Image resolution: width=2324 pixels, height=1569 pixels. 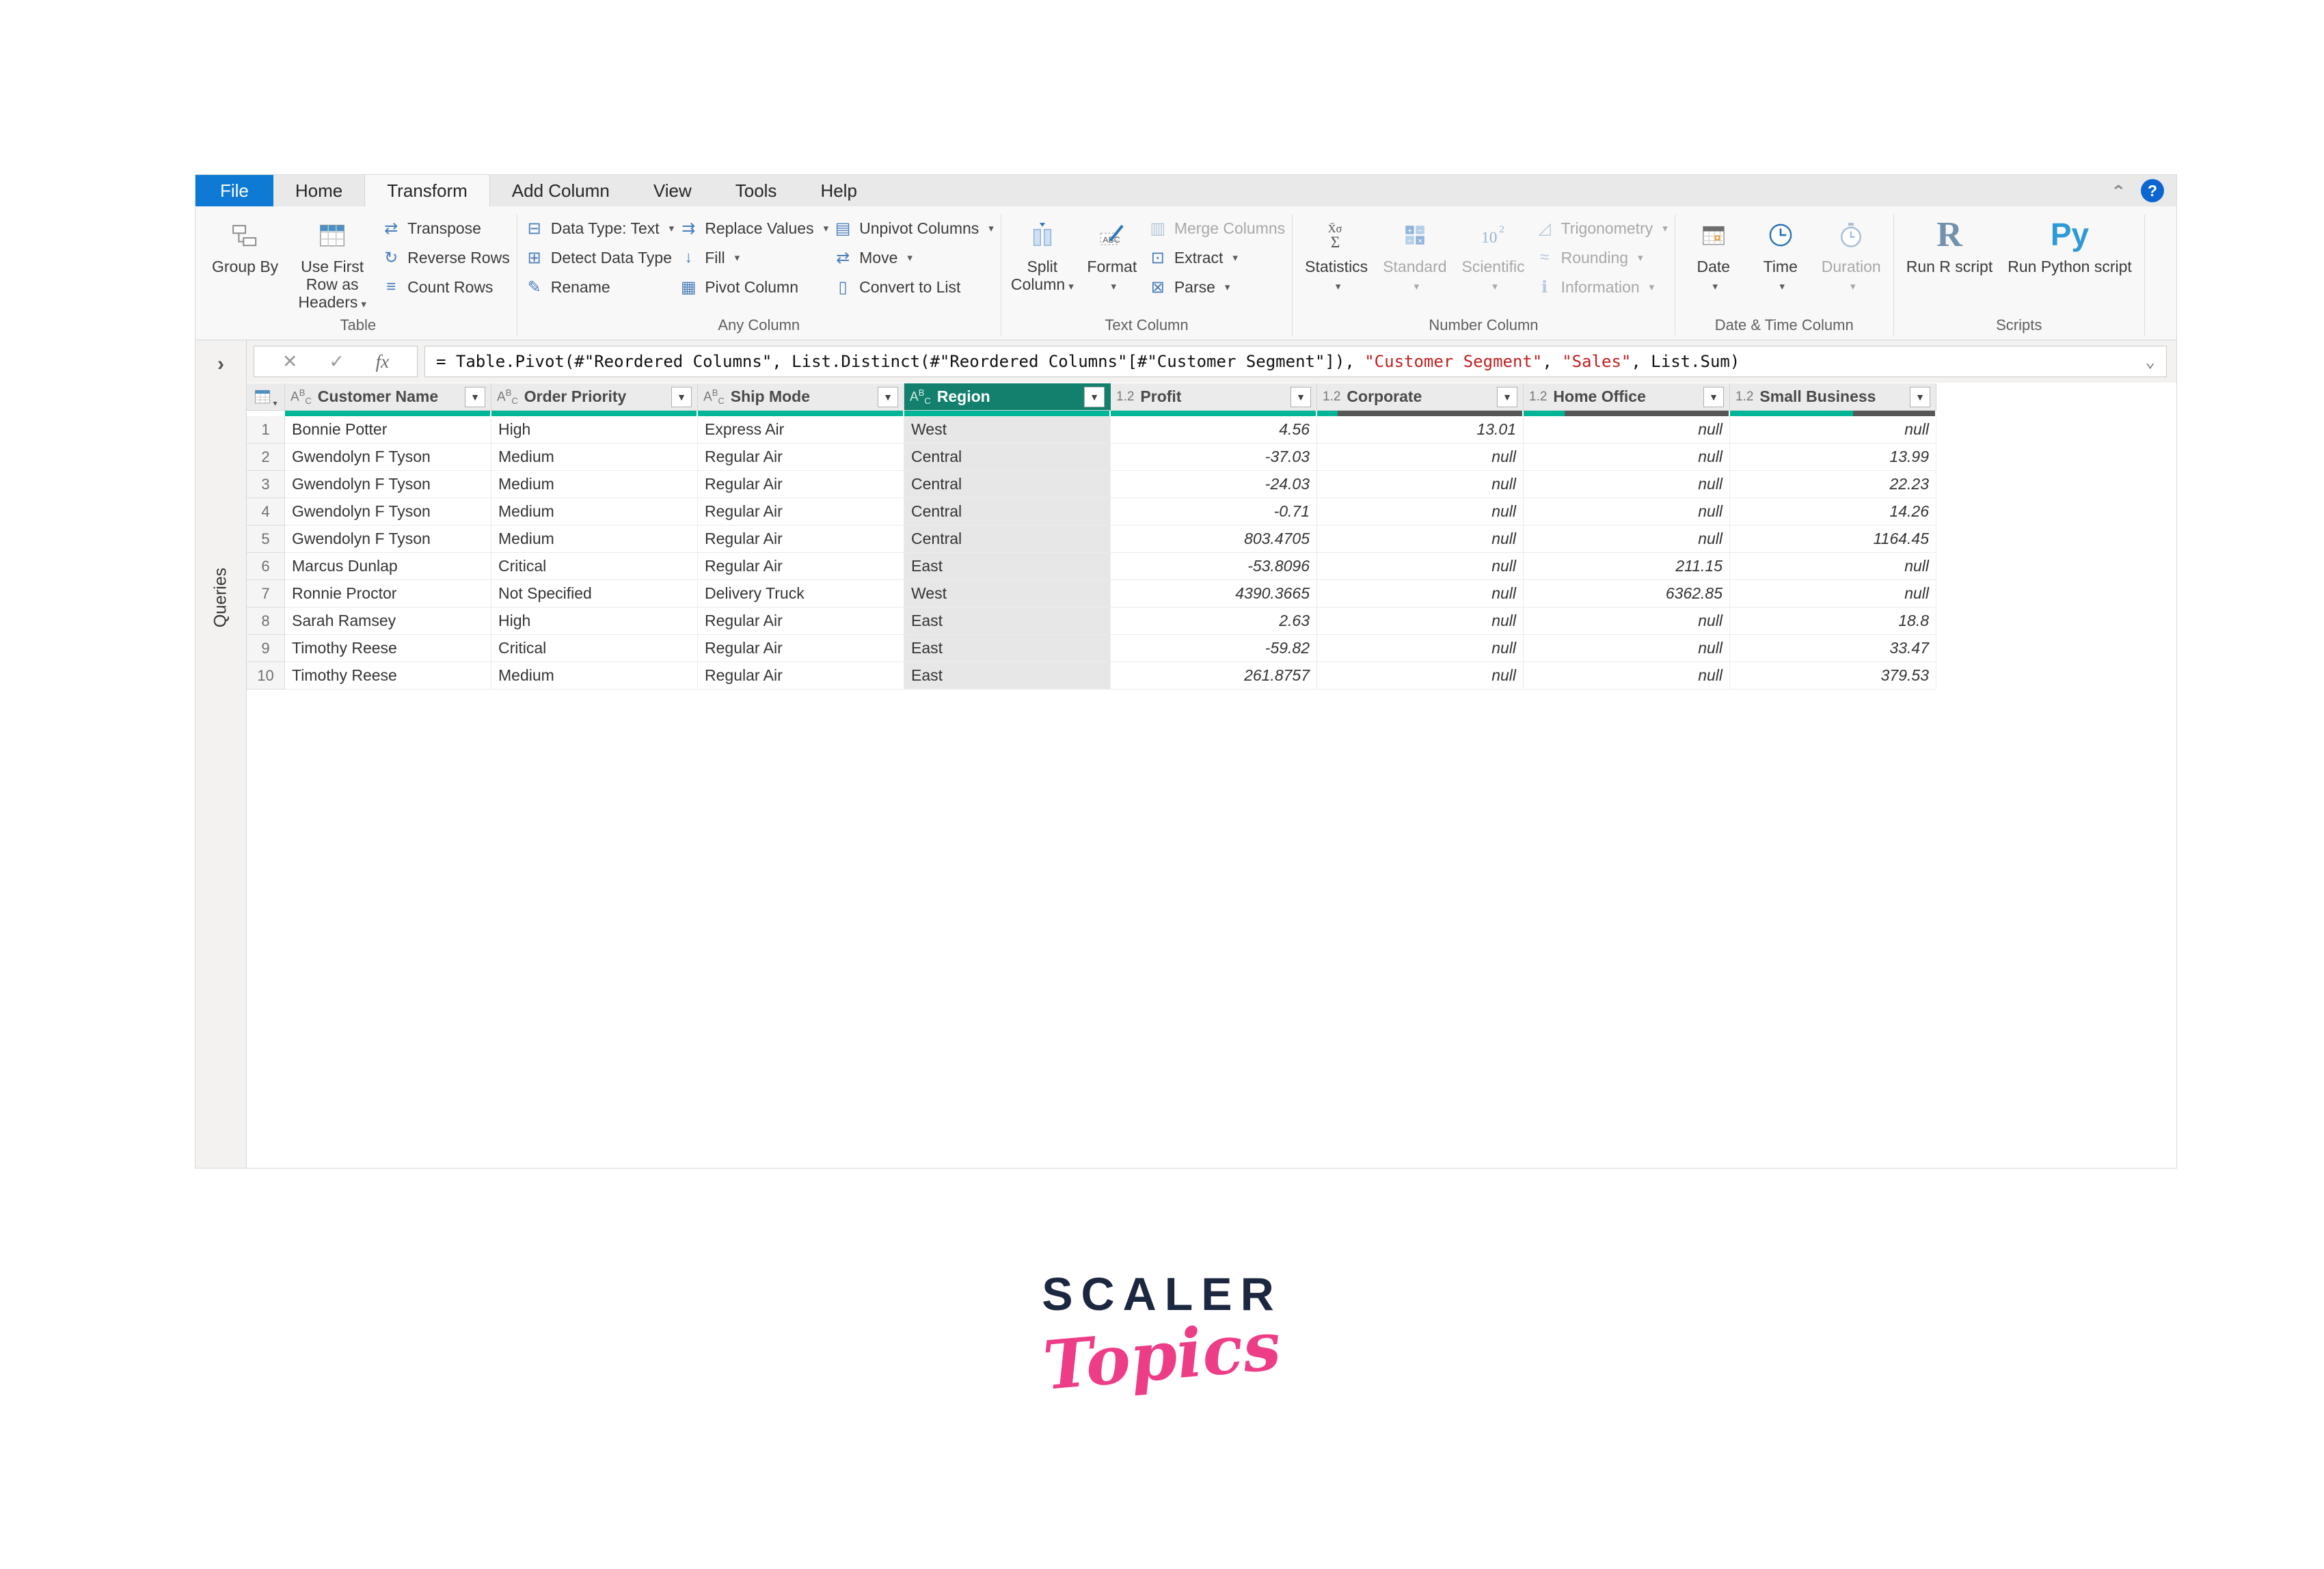 I want to click on cell-small-business: 1164.45, so click(x=1833, y=539).